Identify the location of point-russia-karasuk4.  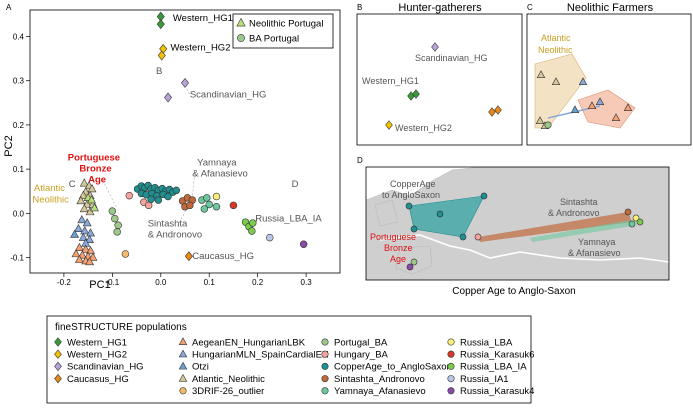
(303, 244).